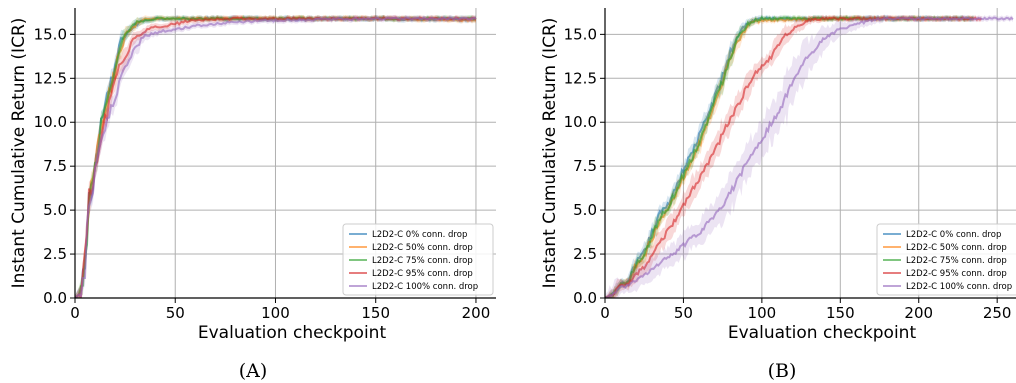 This screenshot has width=1016, height=383. What do you see at coordinates (997, 313) in the screenshot?
I see `x-tick-label: 250` at bounding box center [997, 313].